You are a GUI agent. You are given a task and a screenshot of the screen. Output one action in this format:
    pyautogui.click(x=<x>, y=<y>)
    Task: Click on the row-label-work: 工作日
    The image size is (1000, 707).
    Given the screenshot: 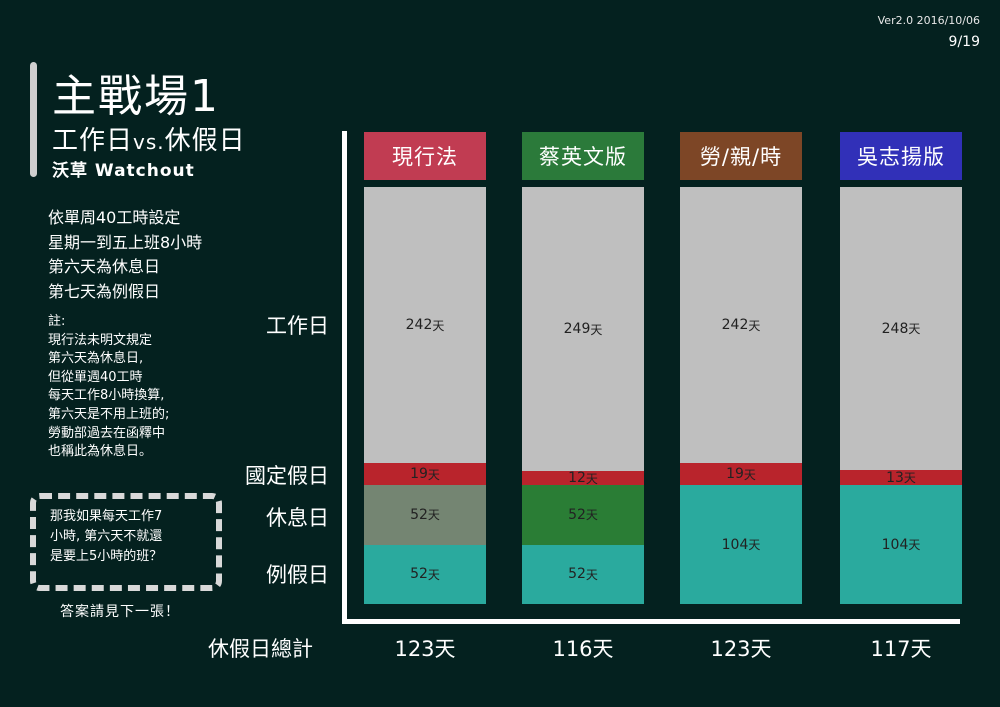 What is the action you would take?
    pyautogui.click(x=297, y=326)
    